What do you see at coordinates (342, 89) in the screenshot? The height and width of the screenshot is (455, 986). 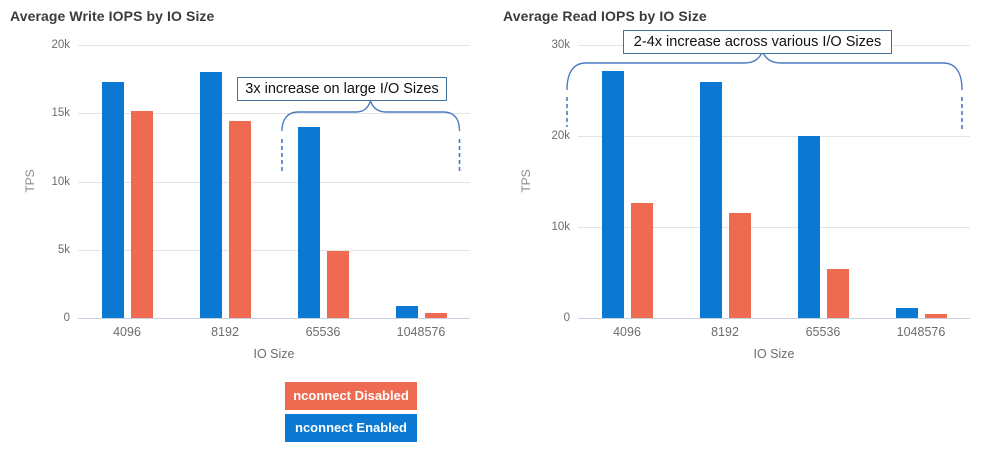 I see `annotation-callout-write: 3x increase on large I/O Sizes` at bounding box center [342, 89].